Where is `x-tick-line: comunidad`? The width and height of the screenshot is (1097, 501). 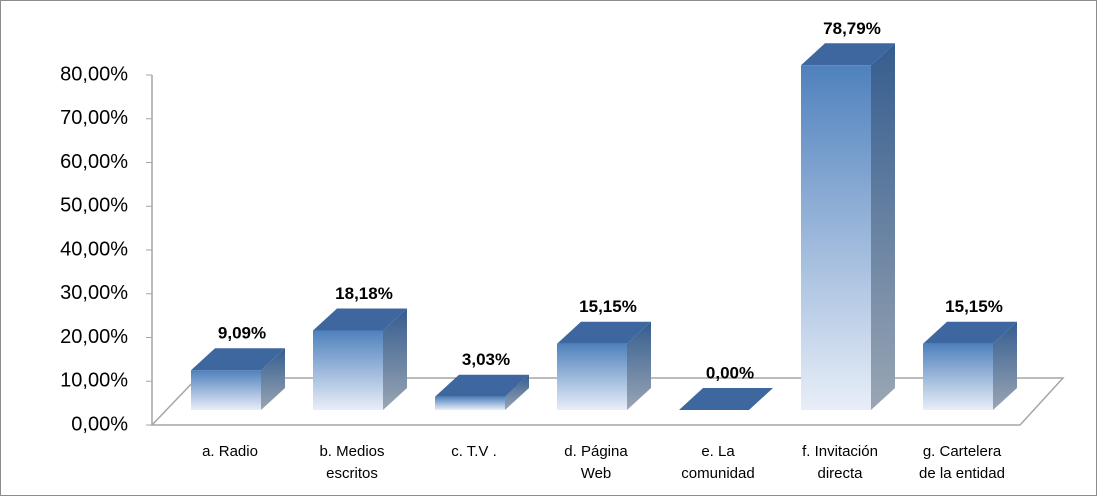
x-tick-line: comunidad is located at coordinates (717, 473).